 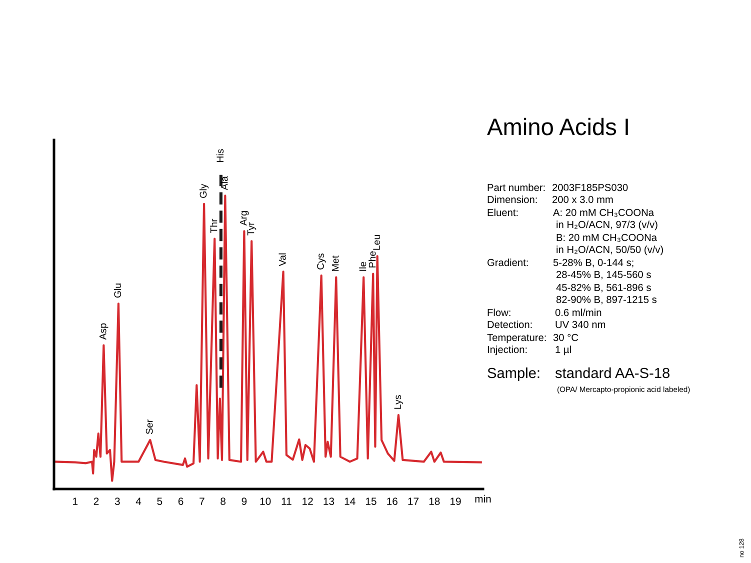 I want to click on x-tick-label: 13, so click(x=329, y=501).